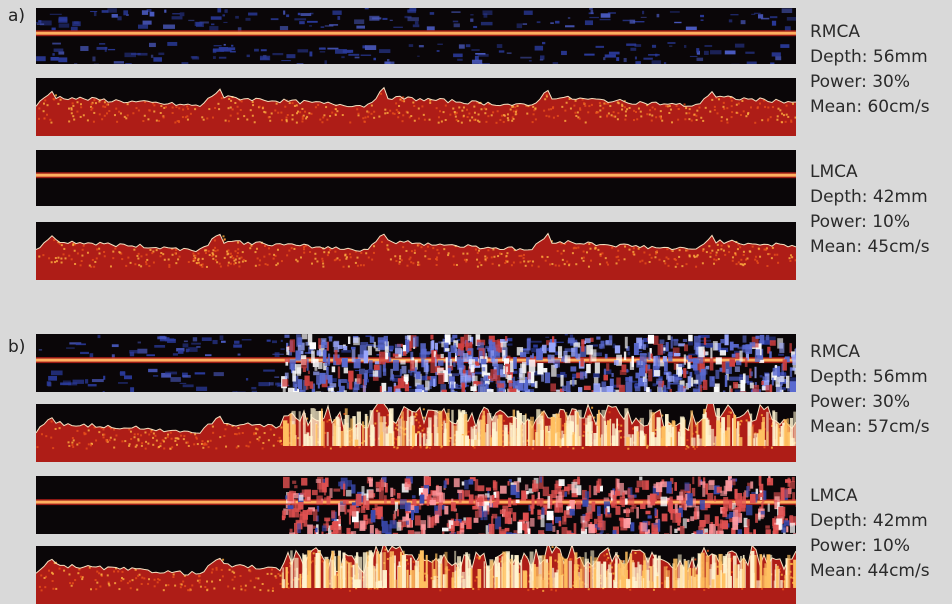 Image resolution: width=952 pixels, height=604 pixels. What do you see at coordinates (870, 390) in the screenshot?
I see `info-block-b-rmca: RMCA Depth: 56mm Power: 30% Mean: 57cm/s` at bounding box center [870, 390].